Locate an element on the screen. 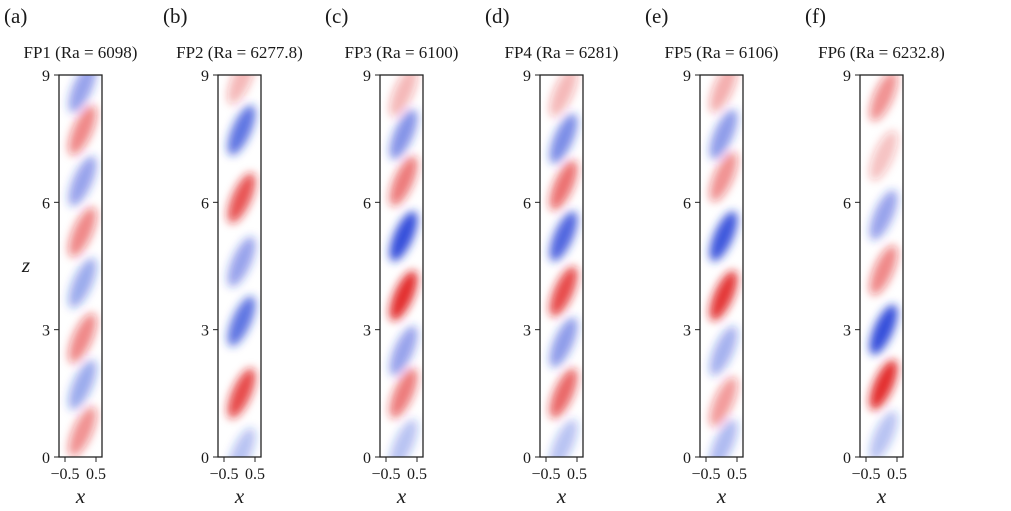  panel-title: FP3 (Ra = 6100) is located at coordinates (402, 52).